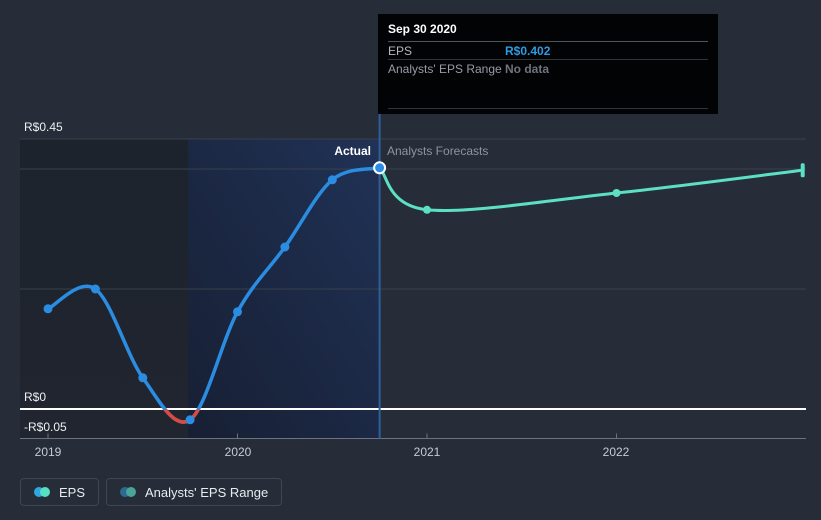  I want to click on tooltip-range-value: No data, so click(527, 68).